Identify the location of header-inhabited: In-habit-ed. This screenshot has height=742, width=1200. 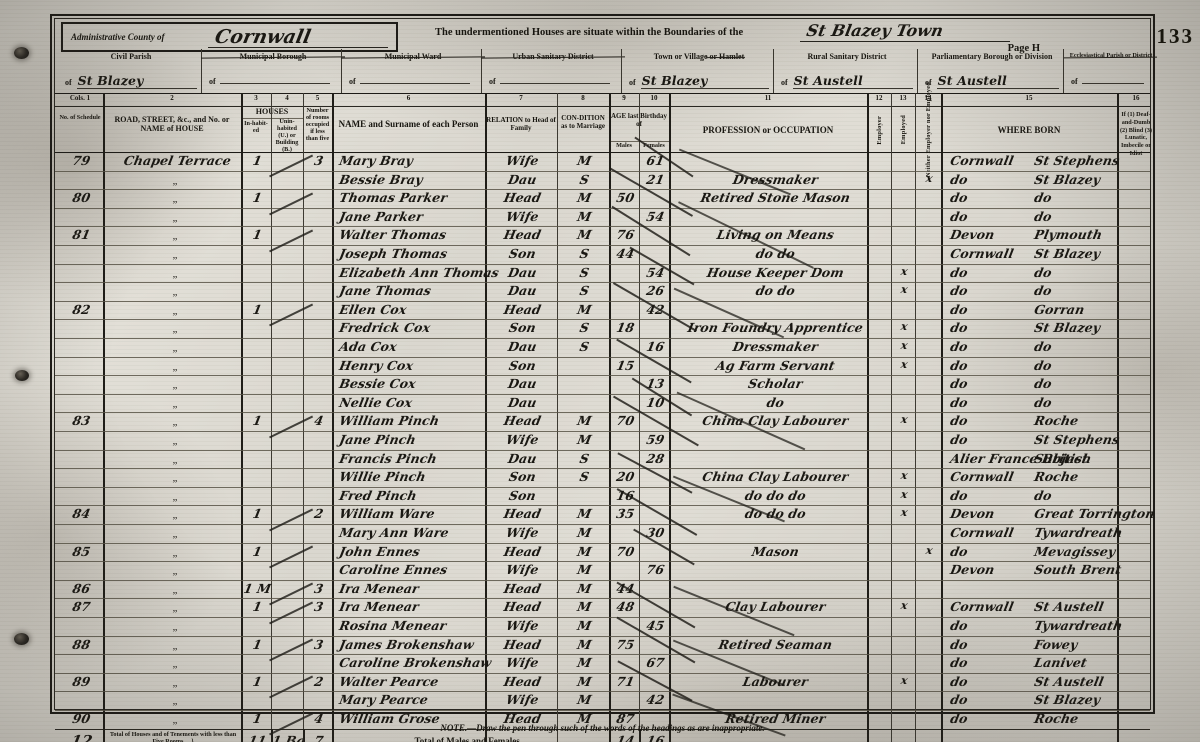
(256, 127).